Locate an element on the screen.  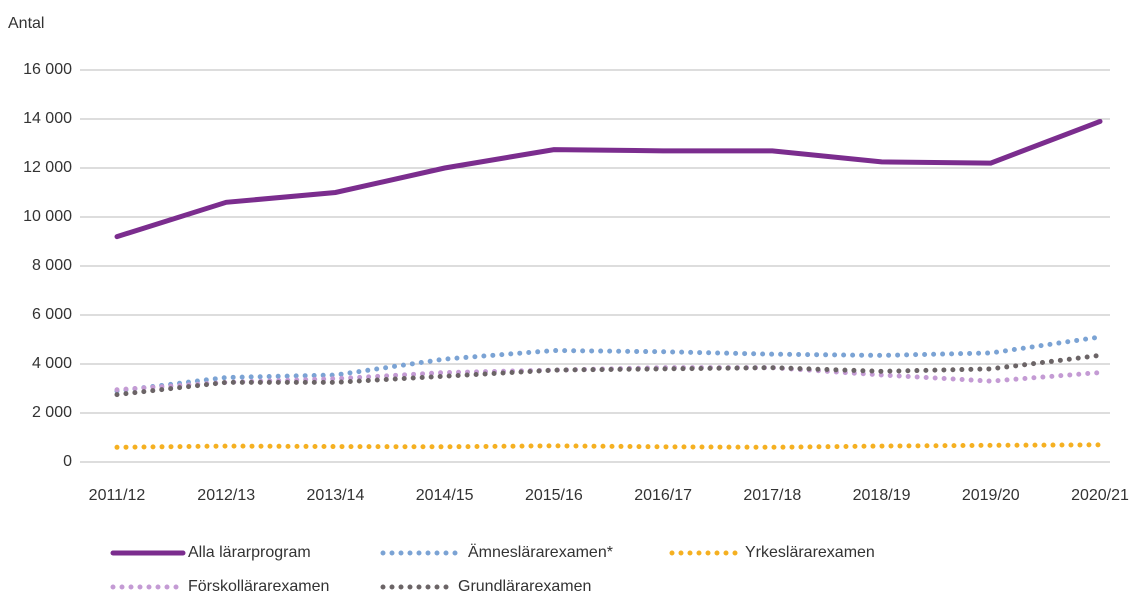
x-tick-label: 2015/16 is located at coordinates (554, 495).